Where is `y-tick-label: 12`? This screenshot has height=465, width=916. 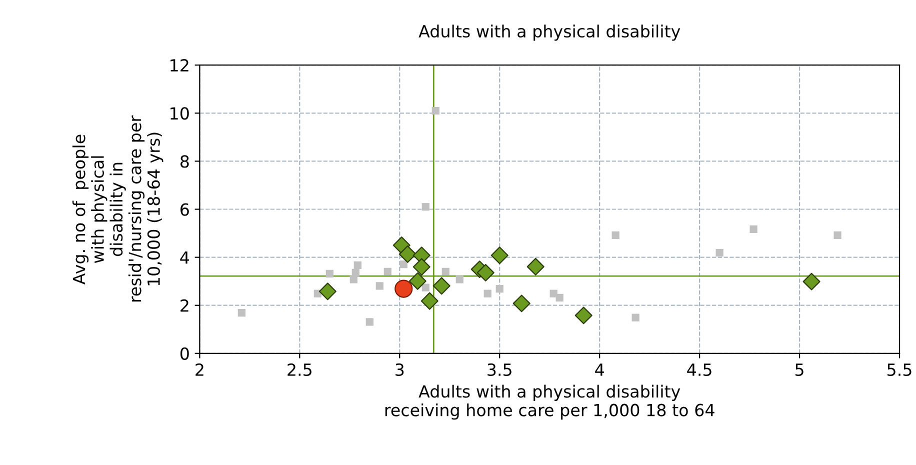 y-tick-label: 12 is located at coordinates (179, 65).